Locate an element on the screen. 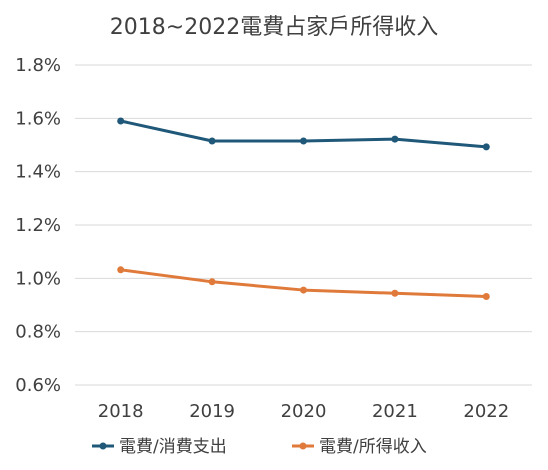 The height and width of the screenshot is (470, 548). y-tick-label: 1.0% is located at coordinates (38, 278).